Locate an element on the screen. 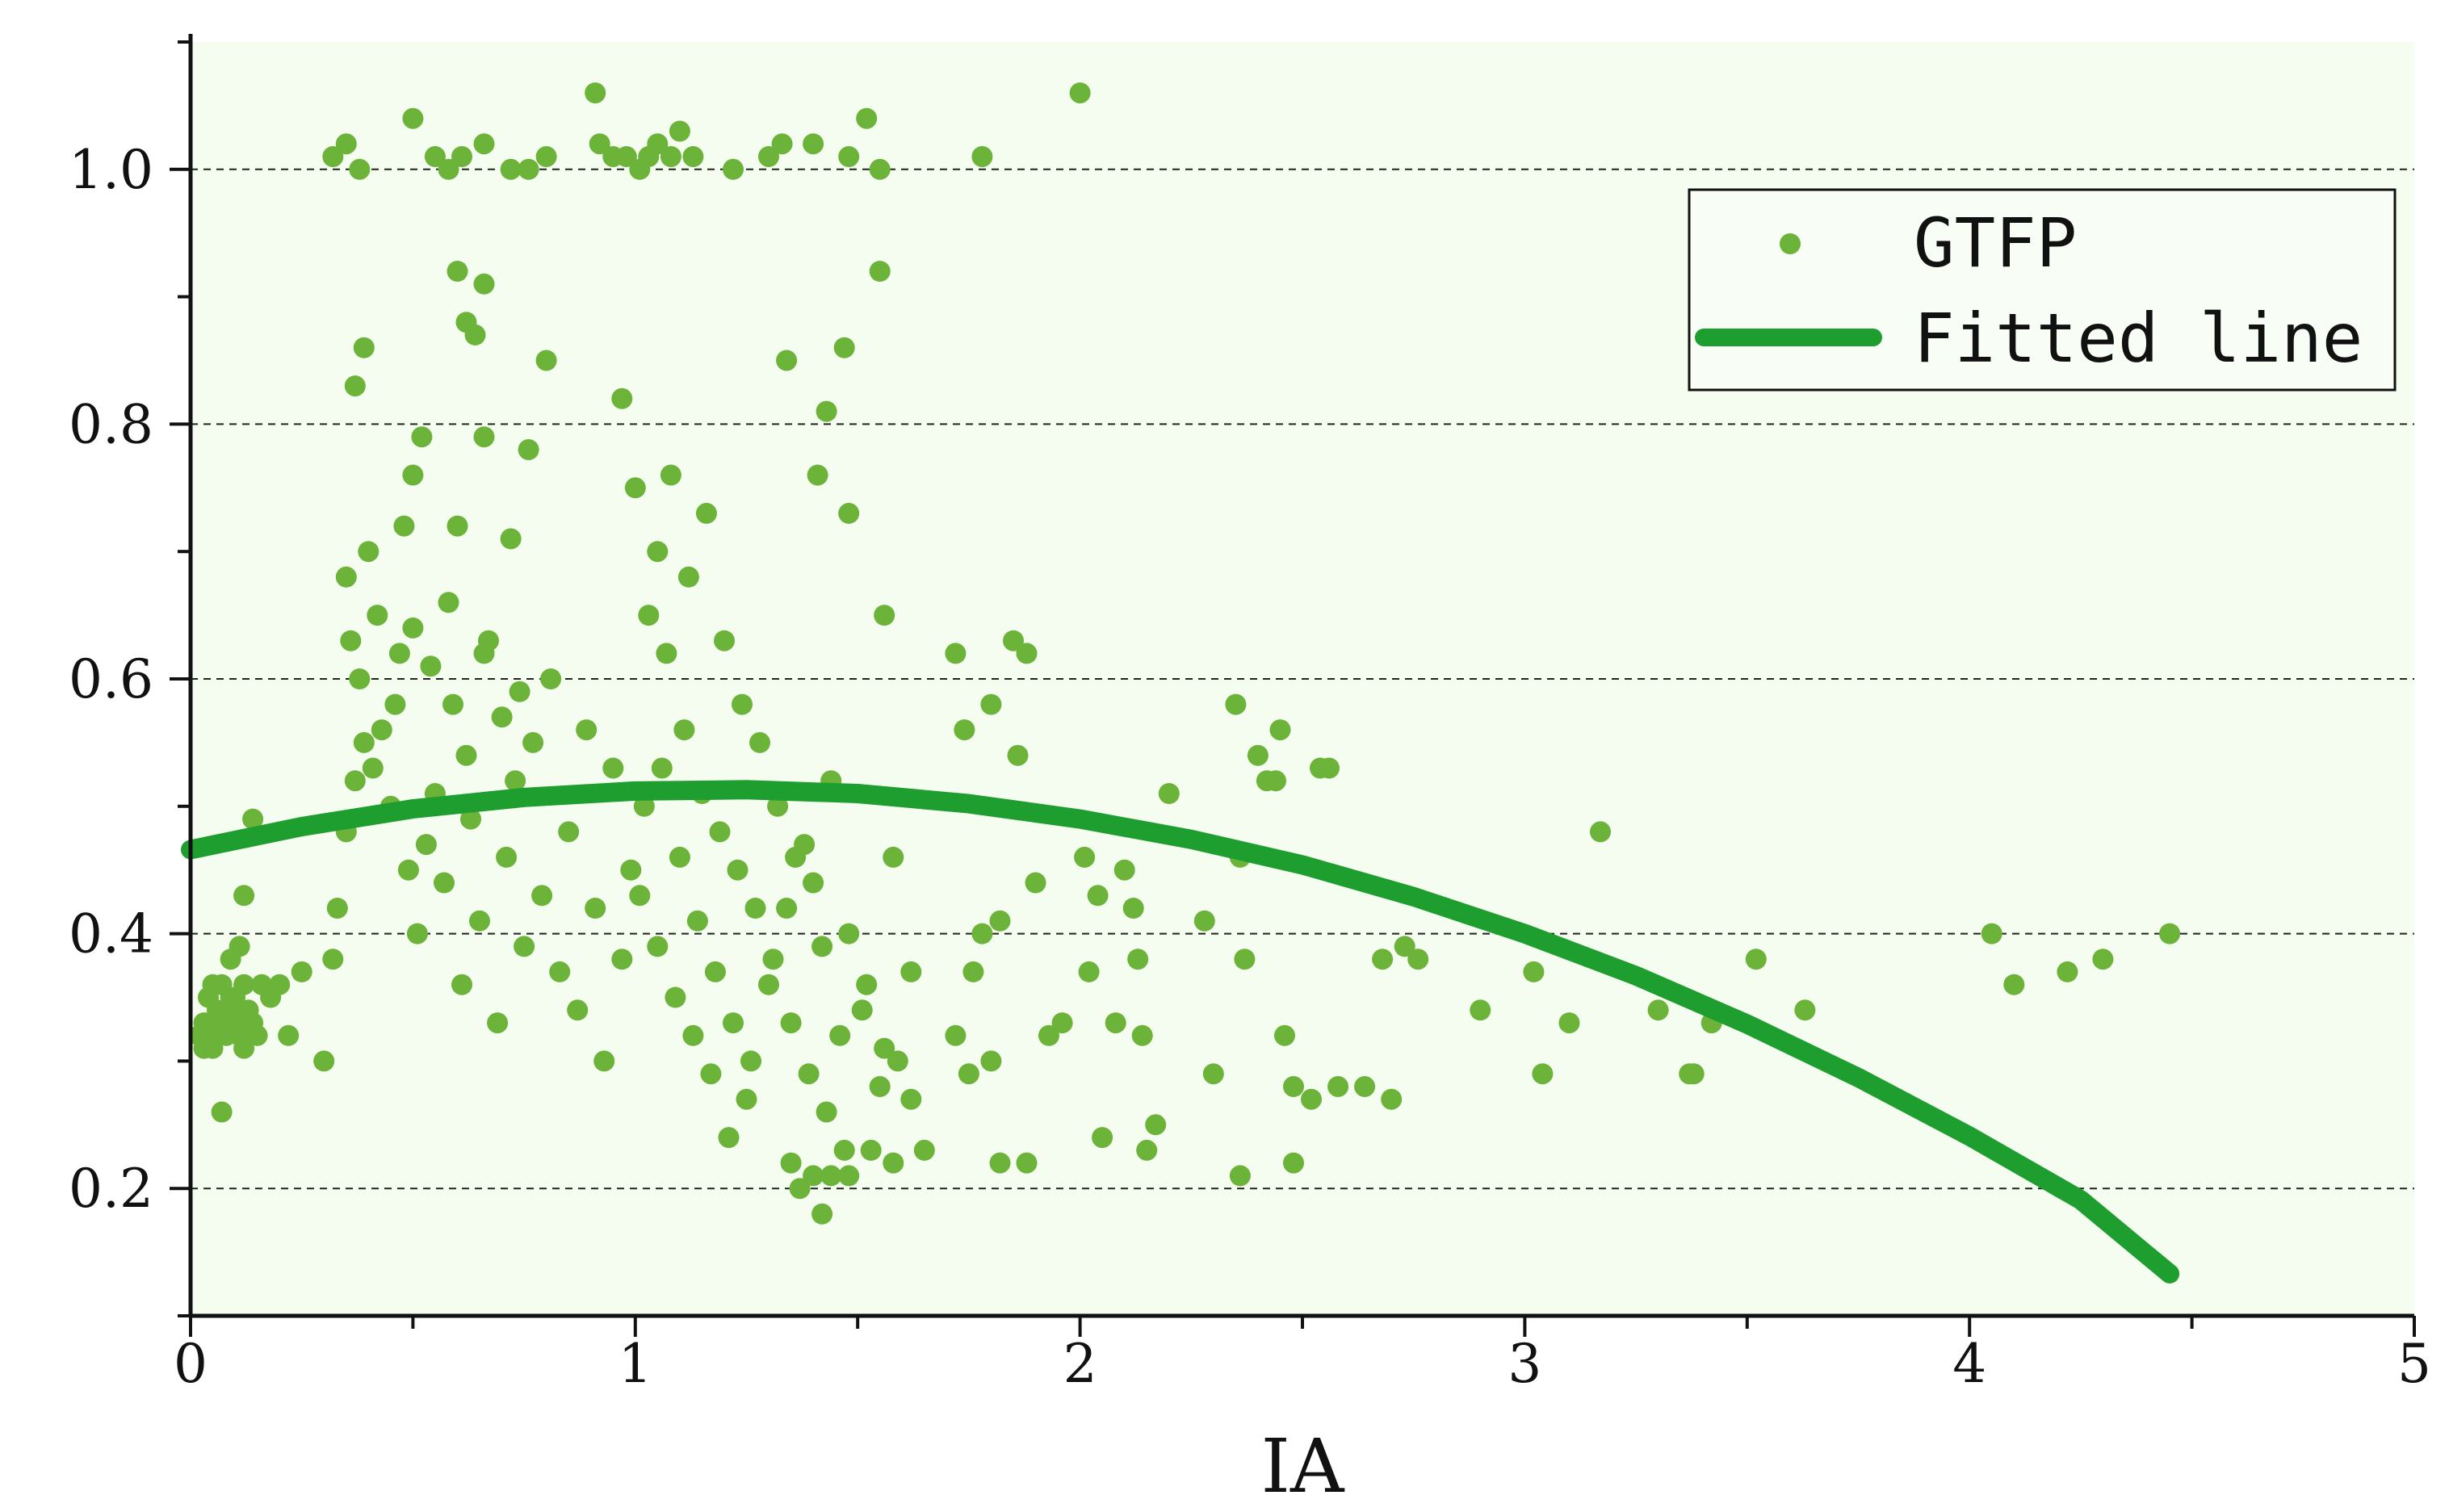 The height and width of the screenshot is (1512, 2449). x-axis-title: IA is located at coordinates (1303, 1466).